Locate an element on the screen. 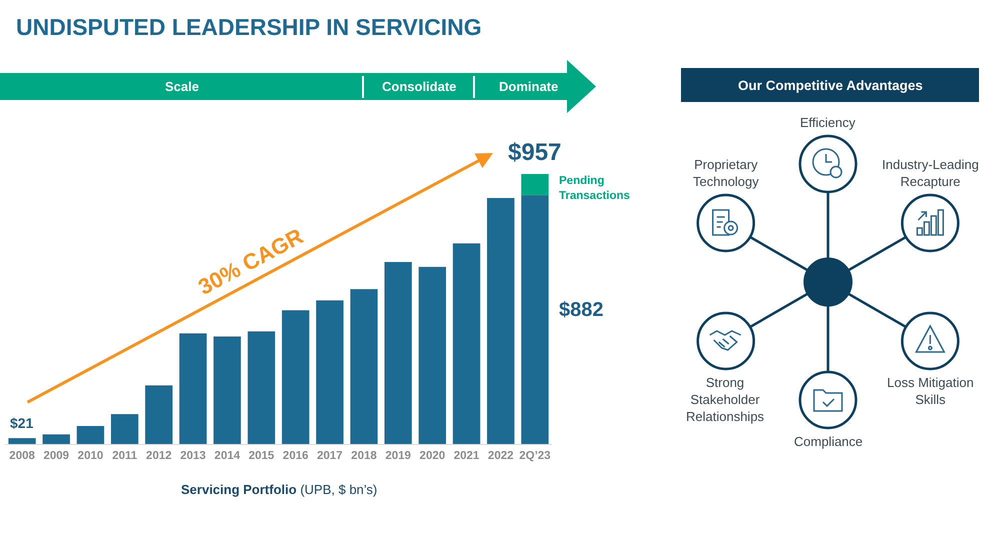 This screenshot has height=533, width=1000. x-tick-label: 2017 is located at coordinates (329, 456).